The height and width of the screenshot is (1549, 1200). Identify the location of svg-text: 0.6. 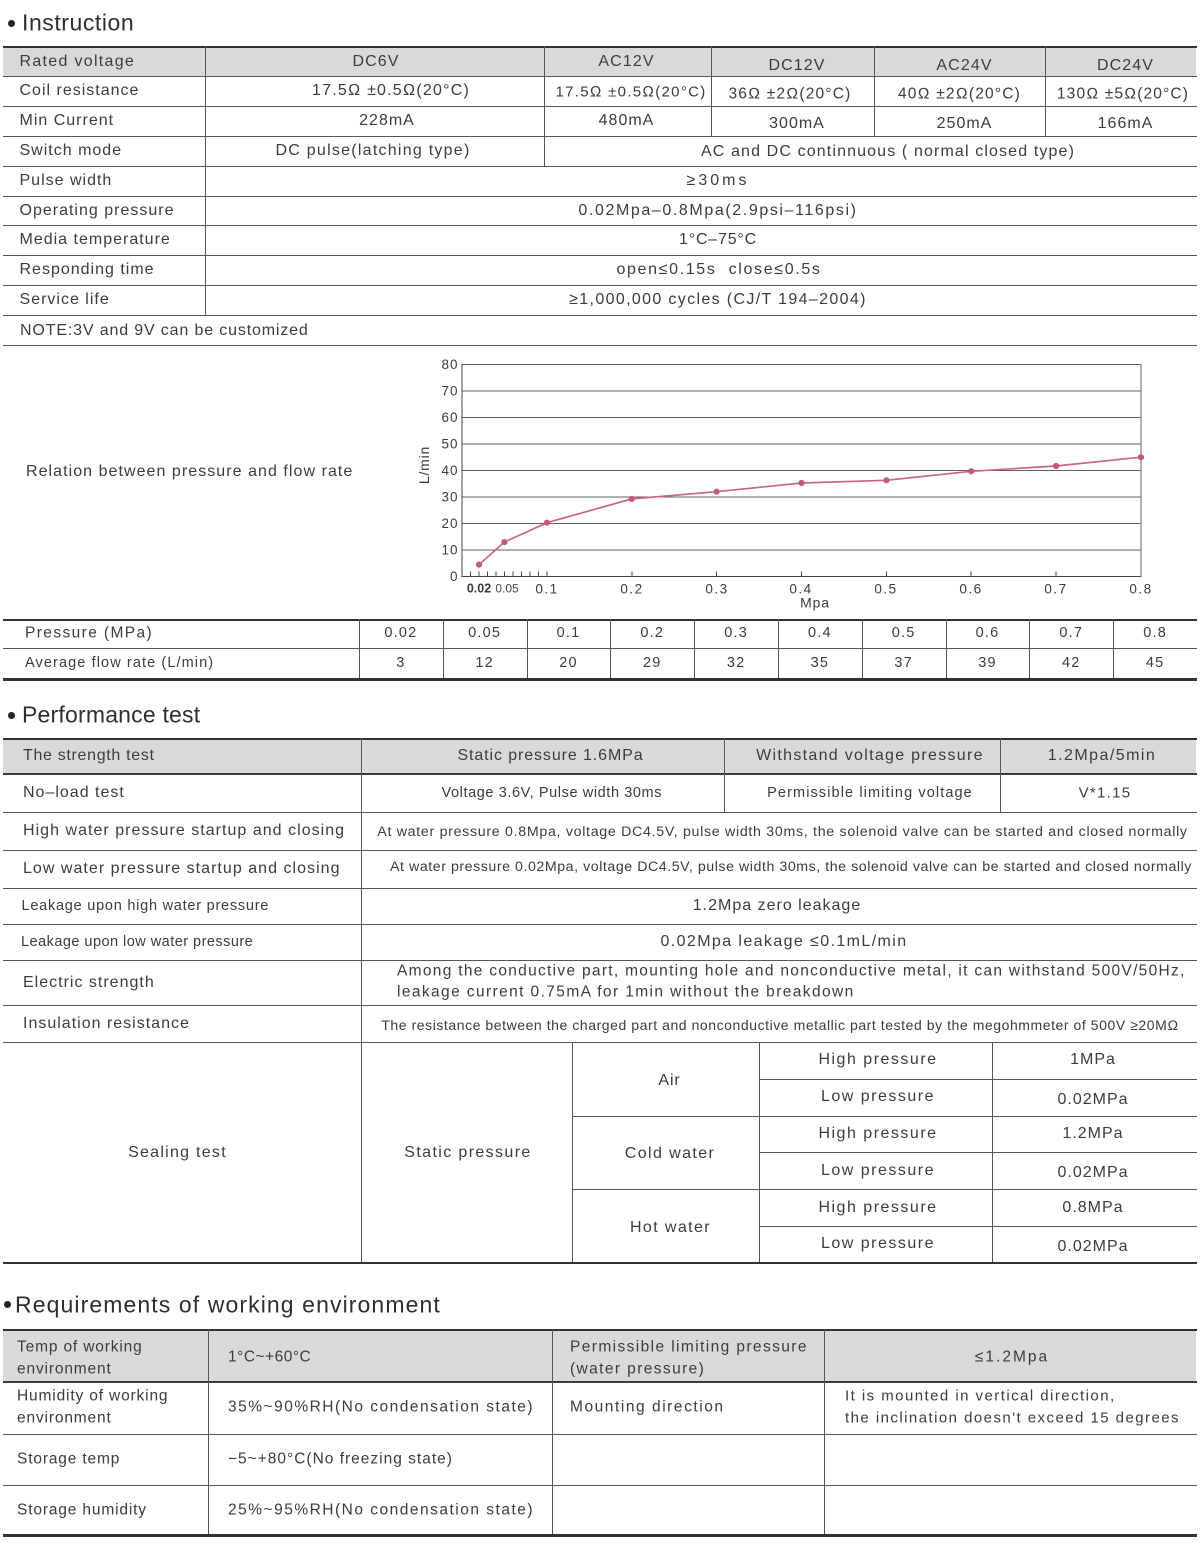
(970, 589).